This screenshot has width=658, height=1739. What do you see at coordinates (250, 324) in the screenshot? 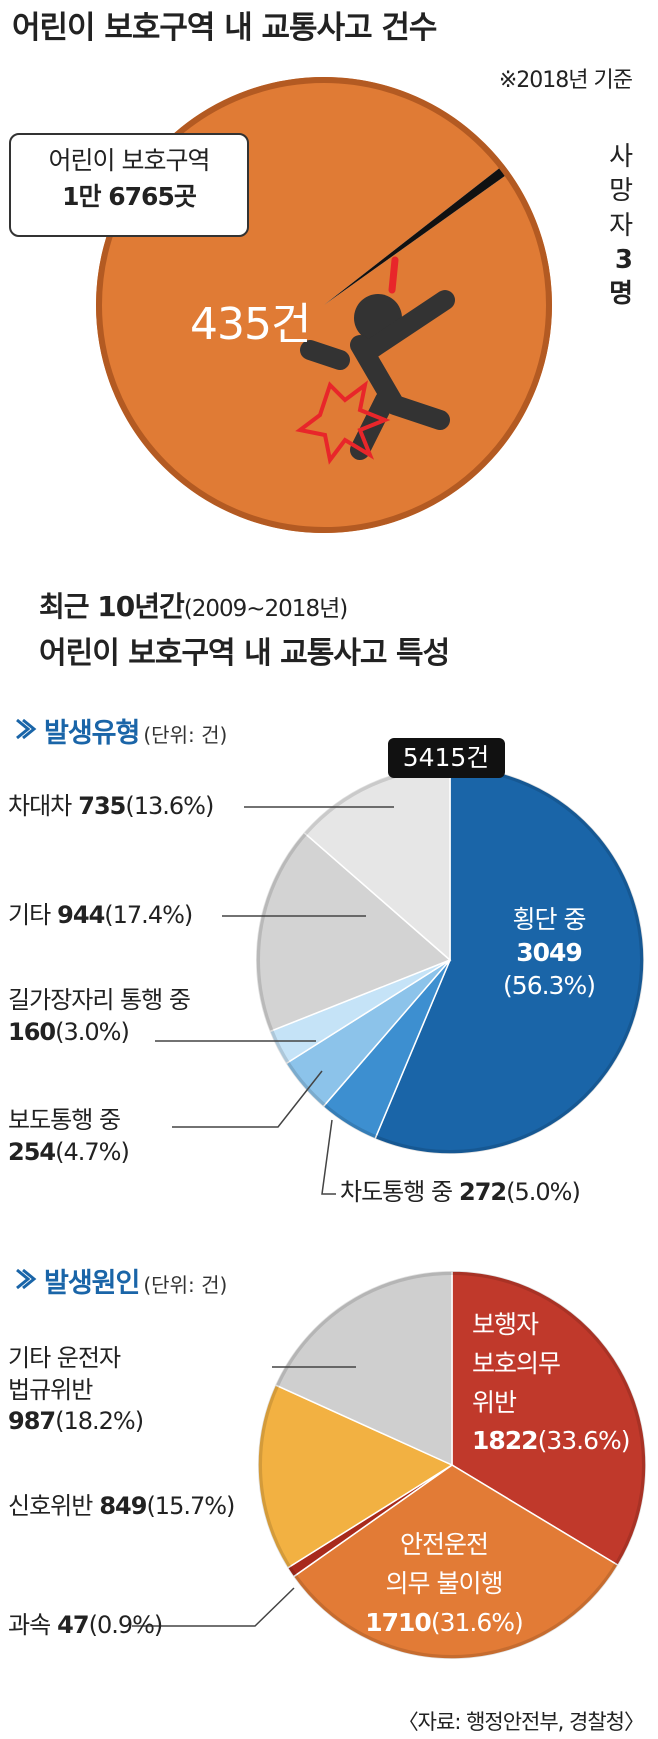
I see `value-label: 435건` at bounding box center [250, 324].